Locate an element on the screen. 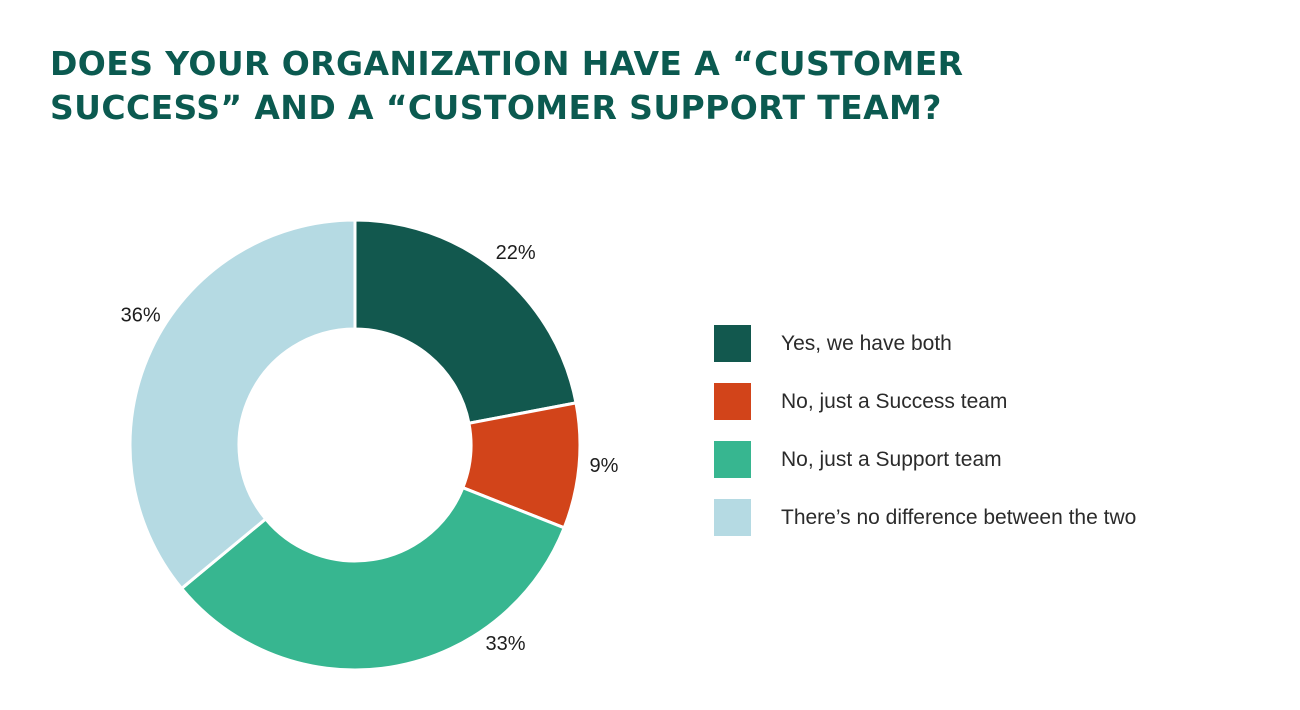 Image resolution: width=1300 pixels, height=710 pixels. legend-item: No, just a Support team is located at coordinates (925, 459).